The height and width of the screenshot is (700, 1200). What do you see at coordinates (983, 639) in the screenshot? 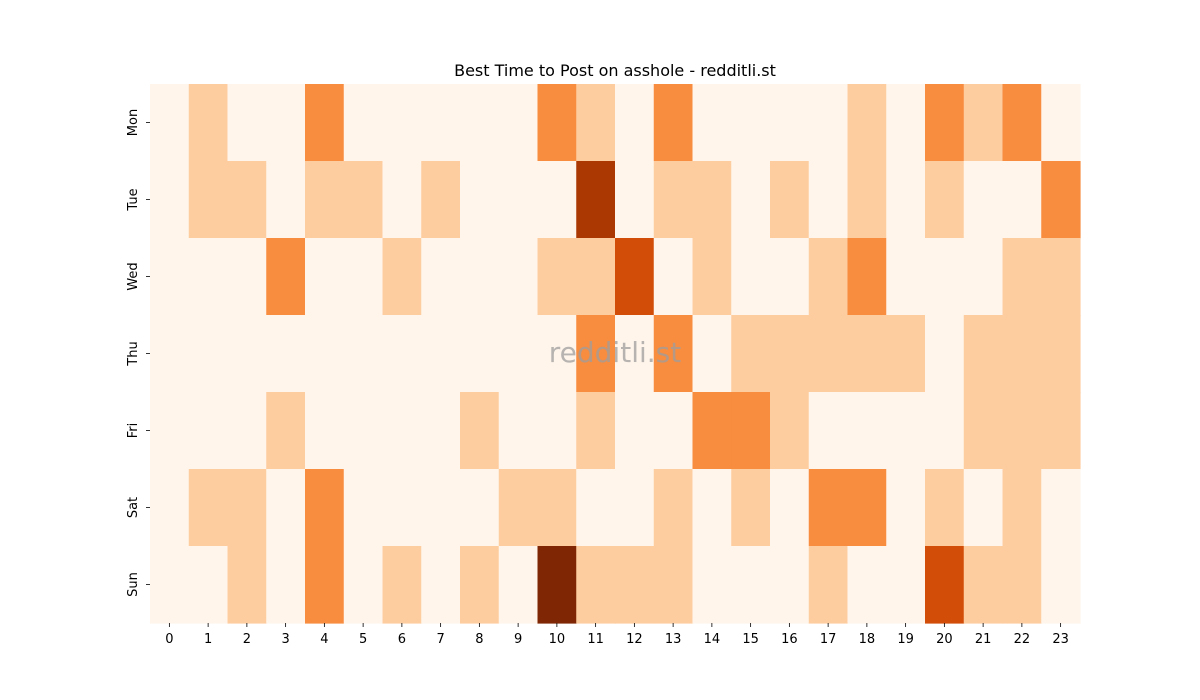
I see `x-tick-label: 21` at bounding box center [983, 639].